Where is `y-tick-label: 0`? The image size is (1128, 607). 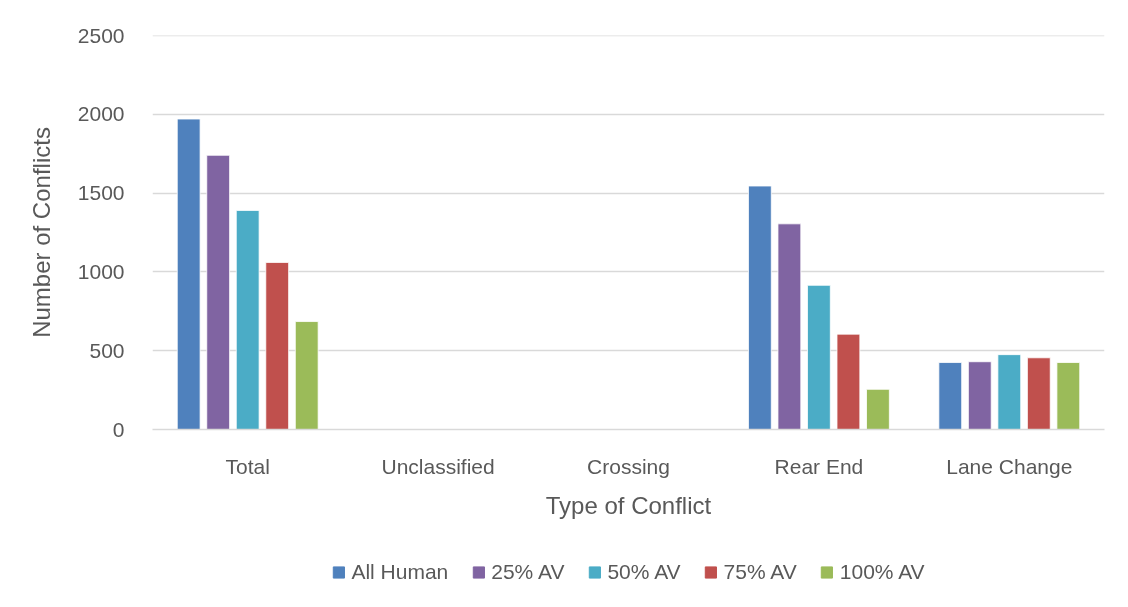 y-tick-label: 0 is located at coordinates (118, 429).